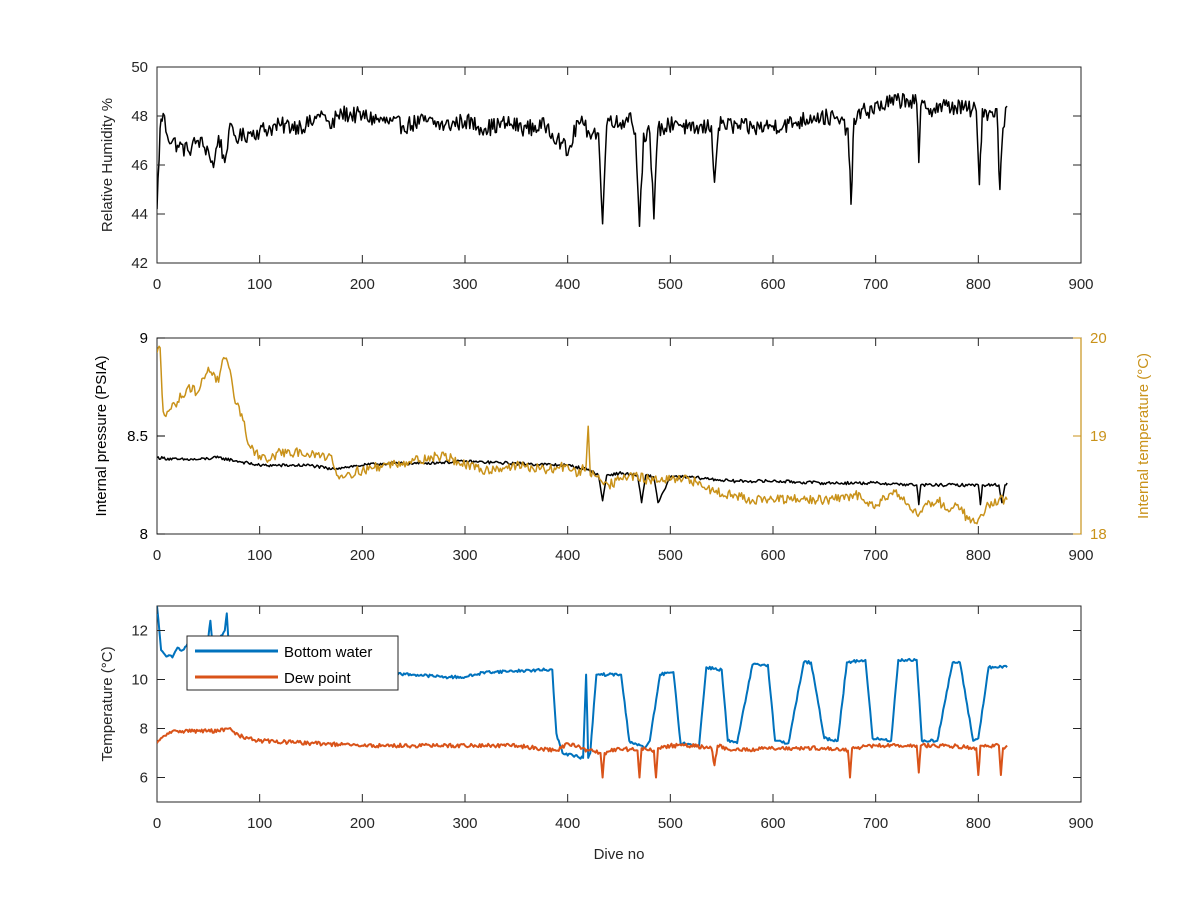 Image resolution: width=1200 pixels, height=900 pixels. What do you see at coordinates (1098, 436) in the screenshot?
I see `y2-tick-label: 19` at bounding box center [1098, 436].